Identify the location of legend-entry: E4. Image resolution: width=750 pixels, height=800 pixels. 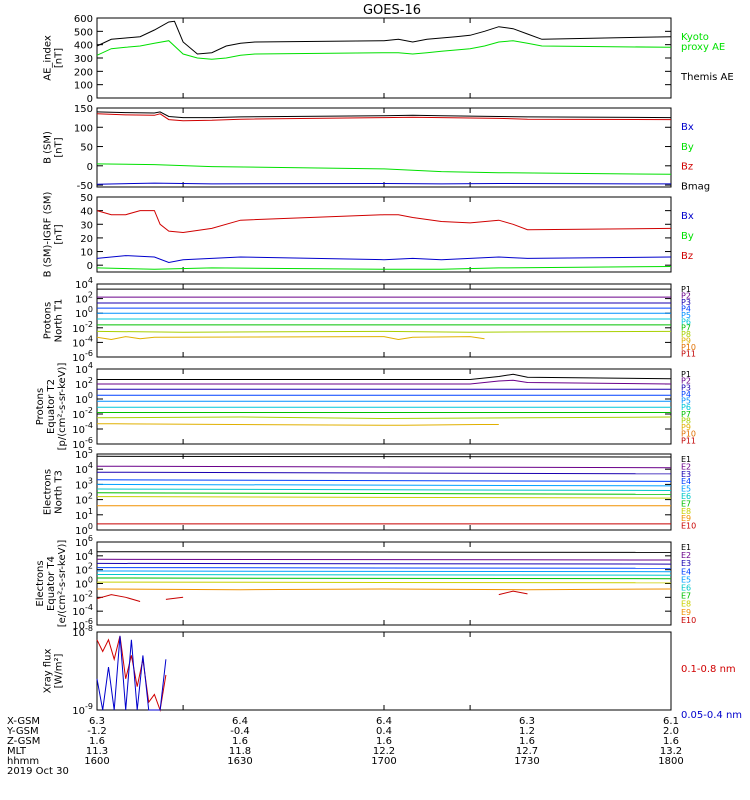
(686, 571).